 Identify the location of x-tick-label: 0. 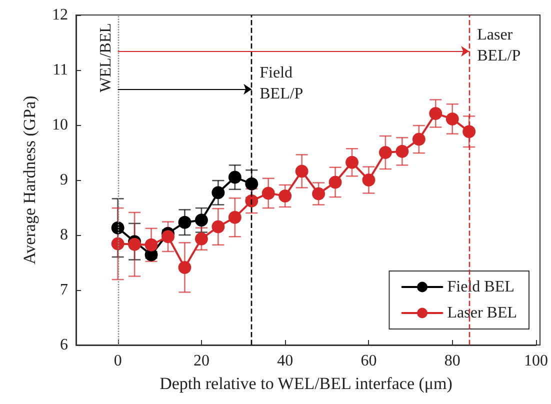
(118, 361).